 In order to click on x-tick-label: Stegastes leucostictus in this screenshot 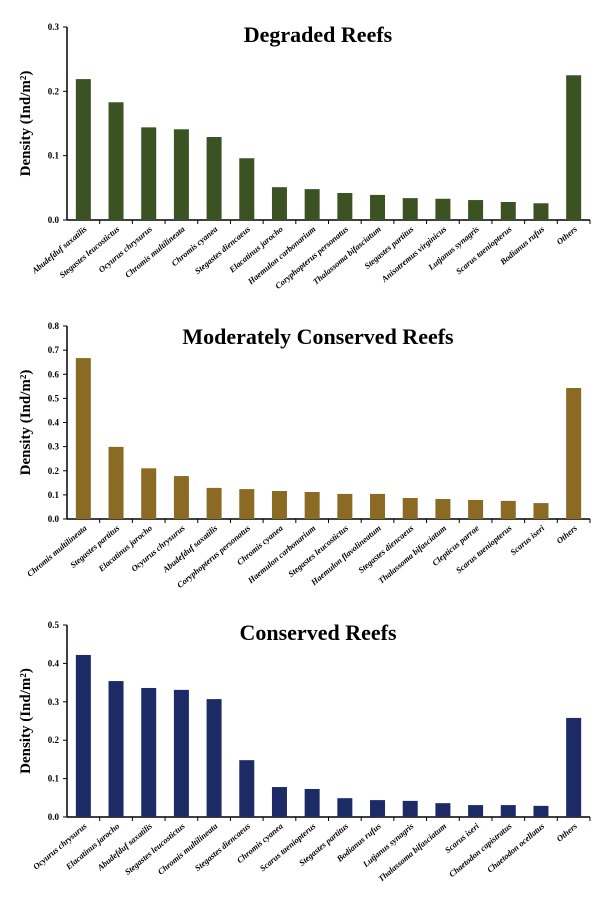, I will do `click(89, 251)`.